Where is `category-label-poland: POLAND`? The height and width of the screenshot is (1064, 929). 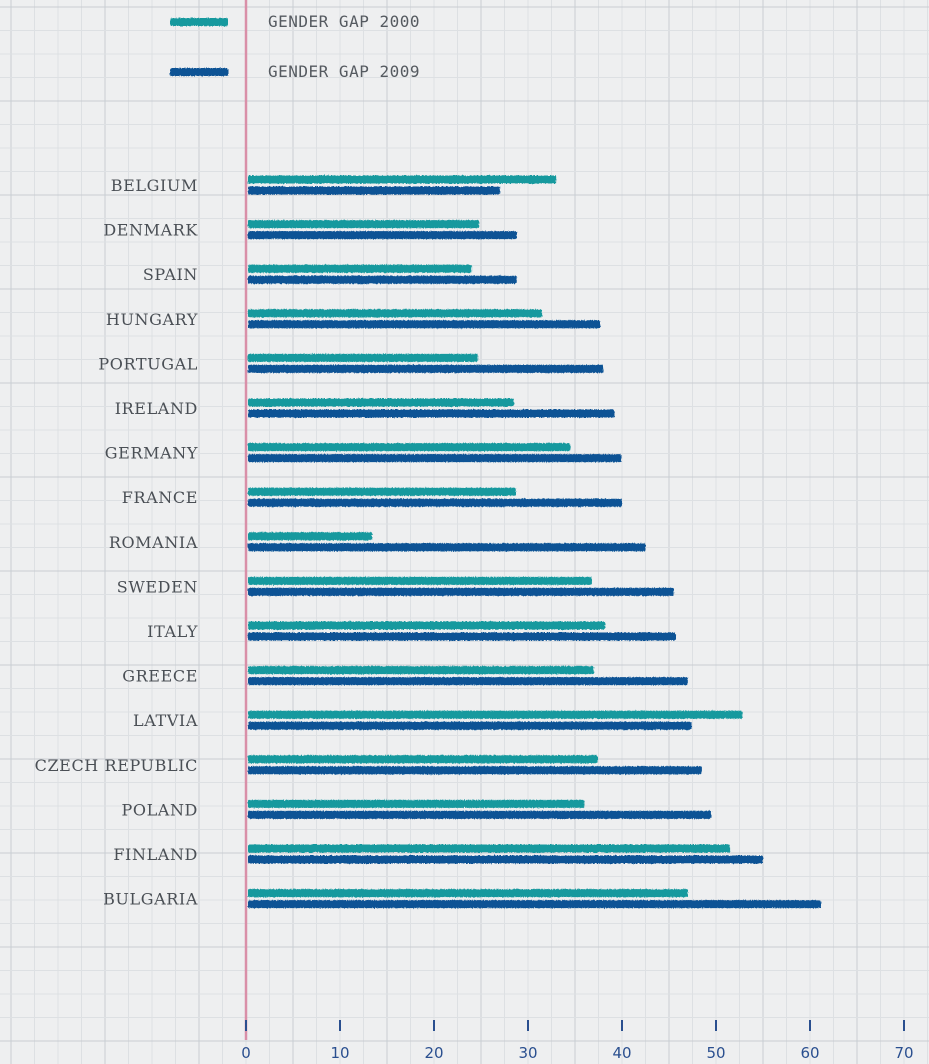
category-label-poland: POLAND is located at coordinates (160, 809).